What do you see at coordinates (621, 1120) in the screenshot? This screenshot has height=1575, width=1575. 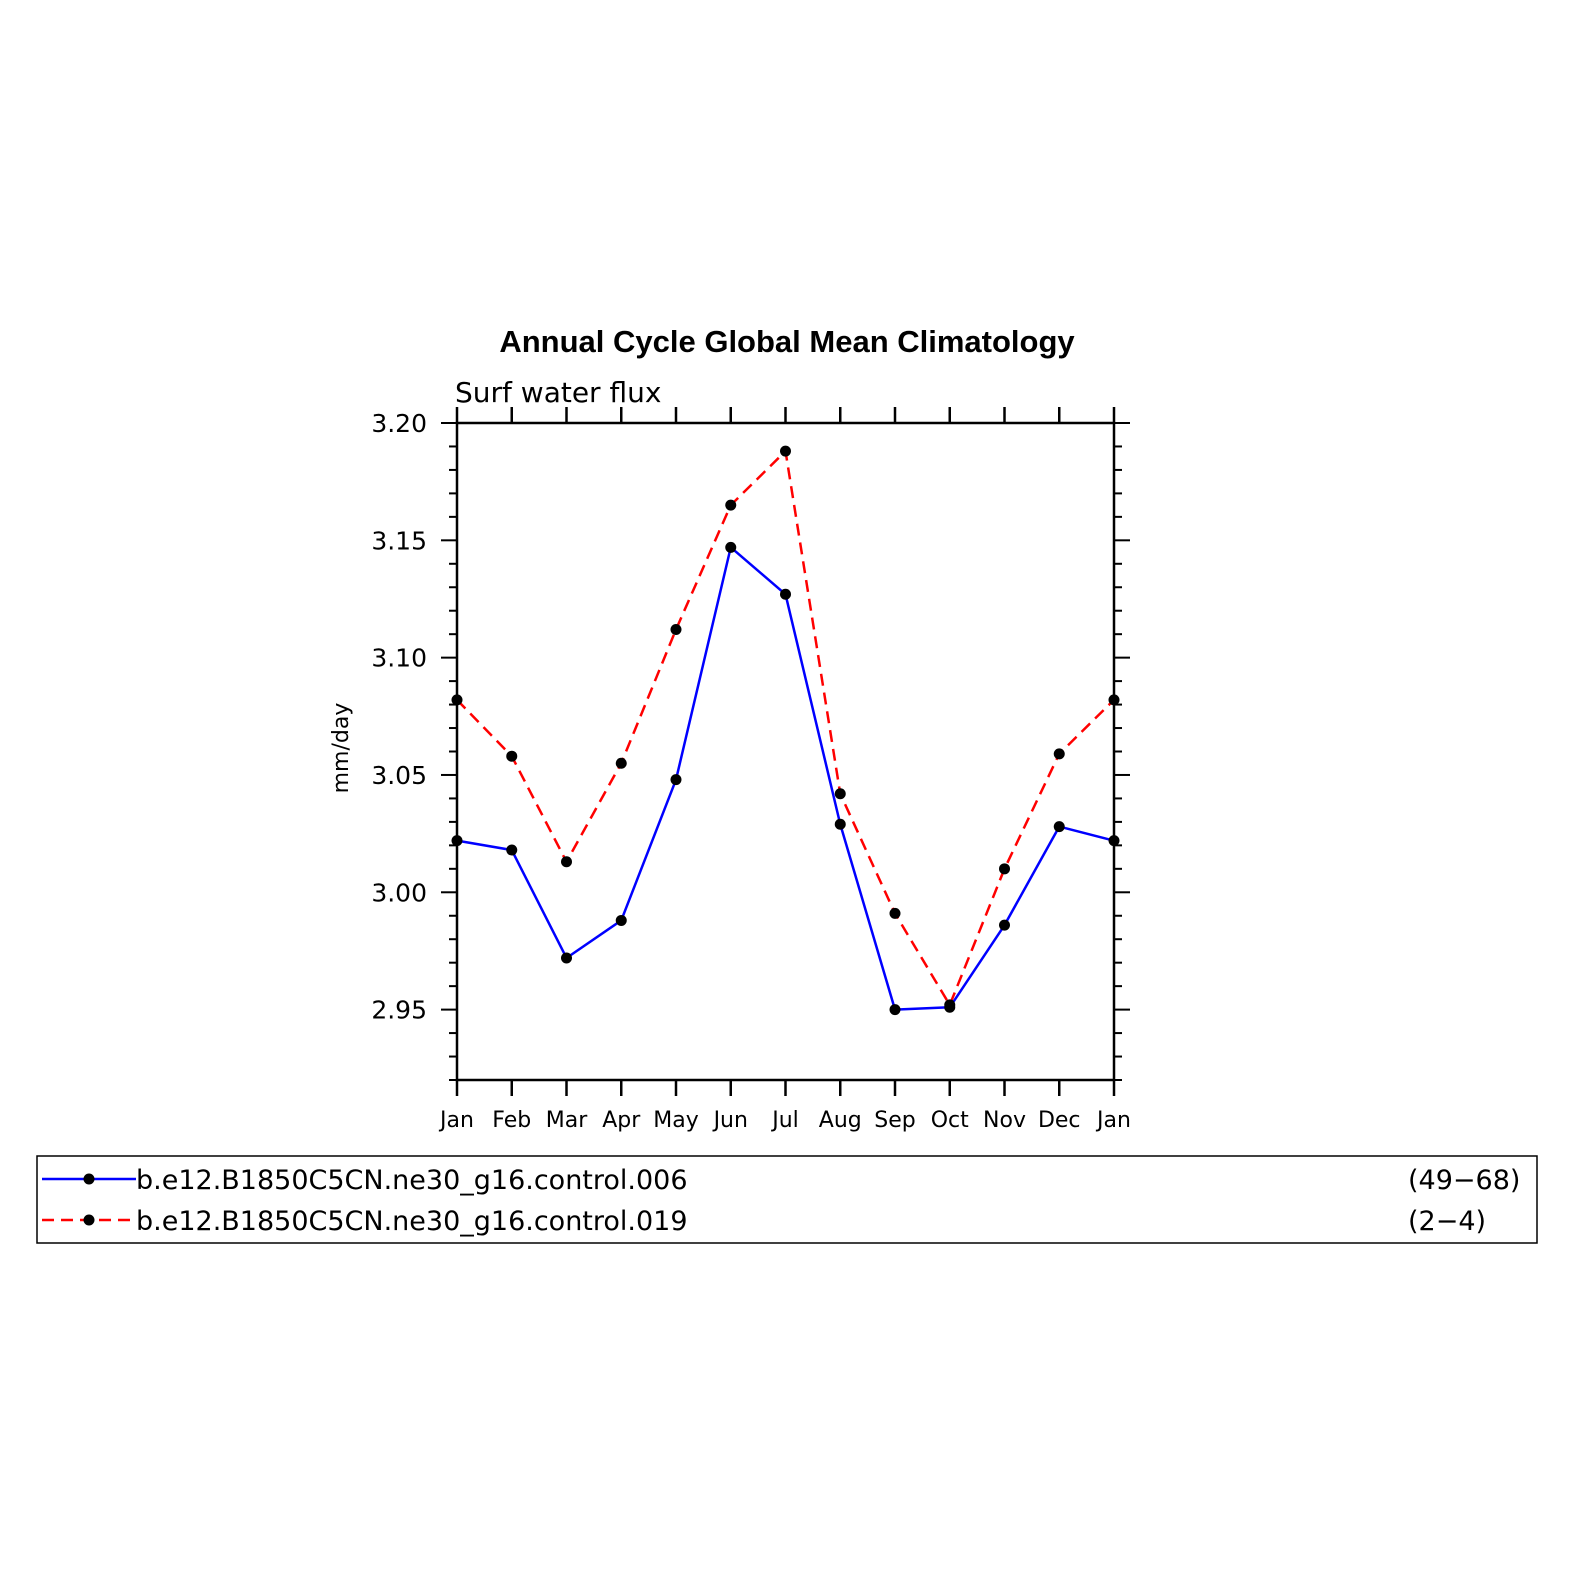 I see `x-tick-label: Apr` at bounding box center [621, 1120].